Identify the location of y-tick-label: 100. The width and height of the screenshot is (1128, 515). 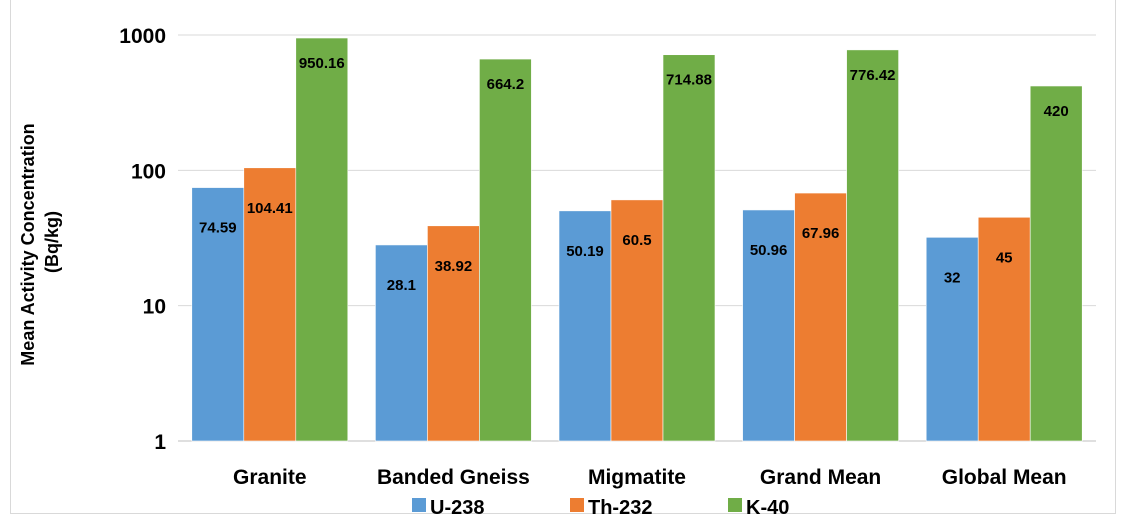
(148, 171).